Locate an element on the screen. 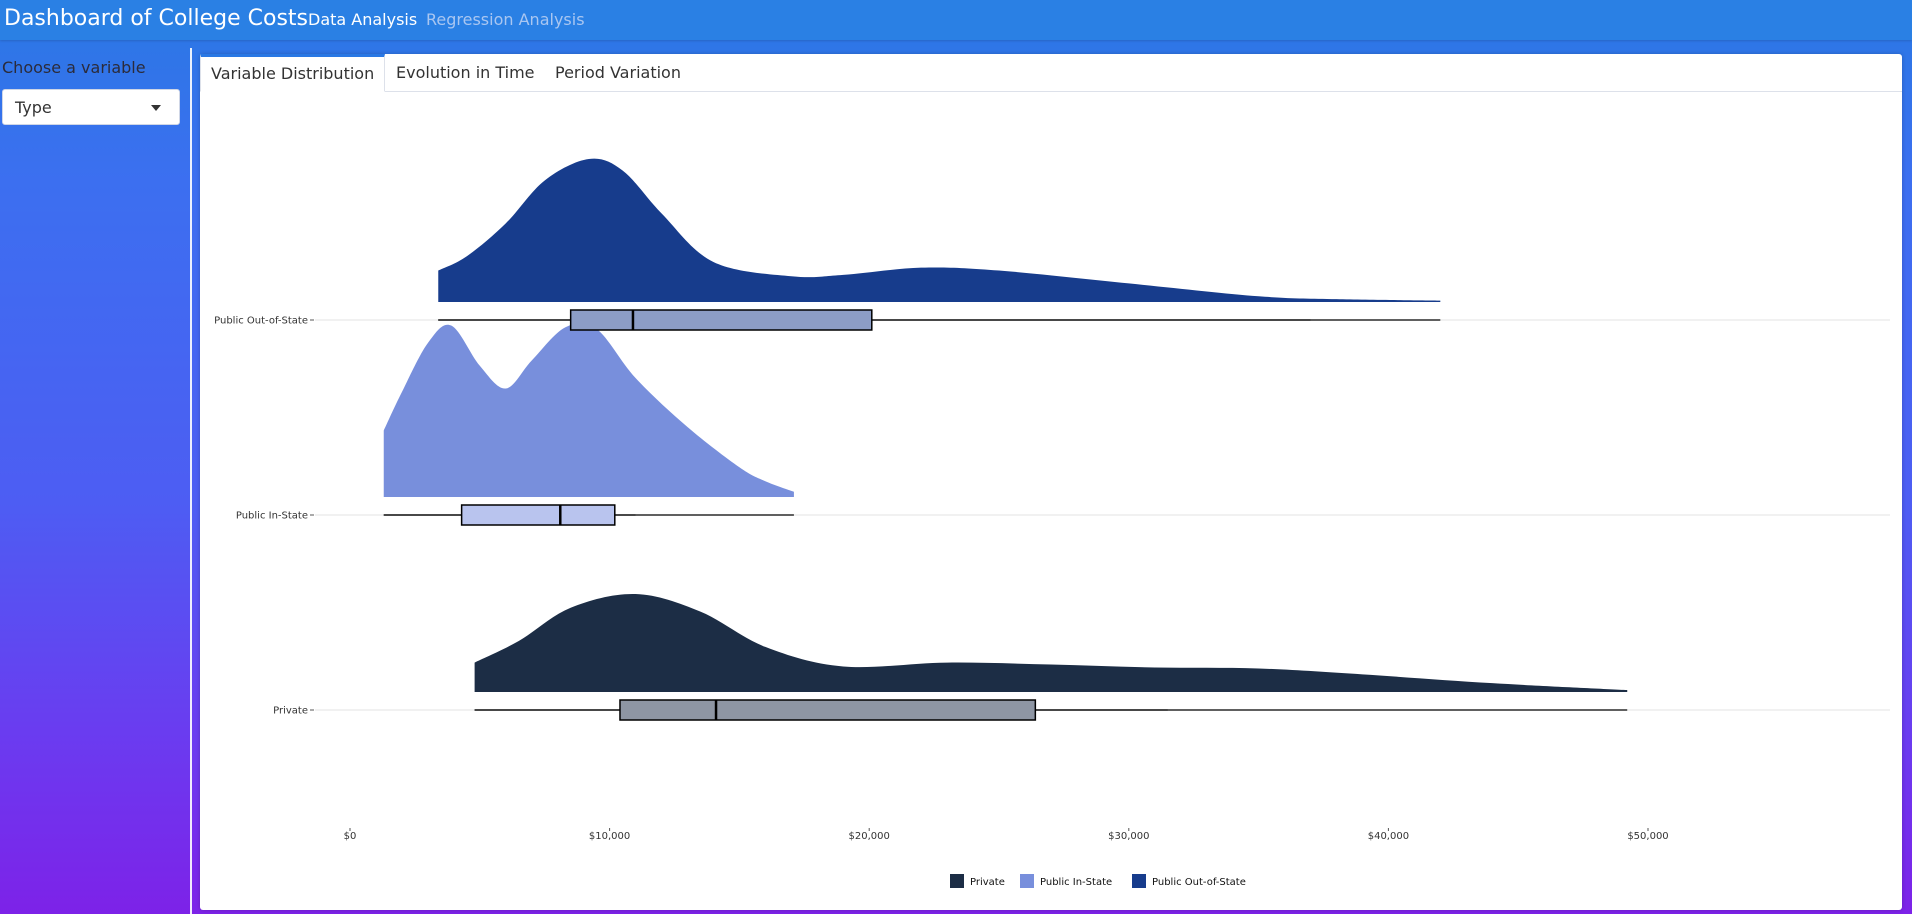 The height and width of the screenshot is (914, 1912). tab-evolution-in-time: Evolution in Time is located at coordinates (465, 72).